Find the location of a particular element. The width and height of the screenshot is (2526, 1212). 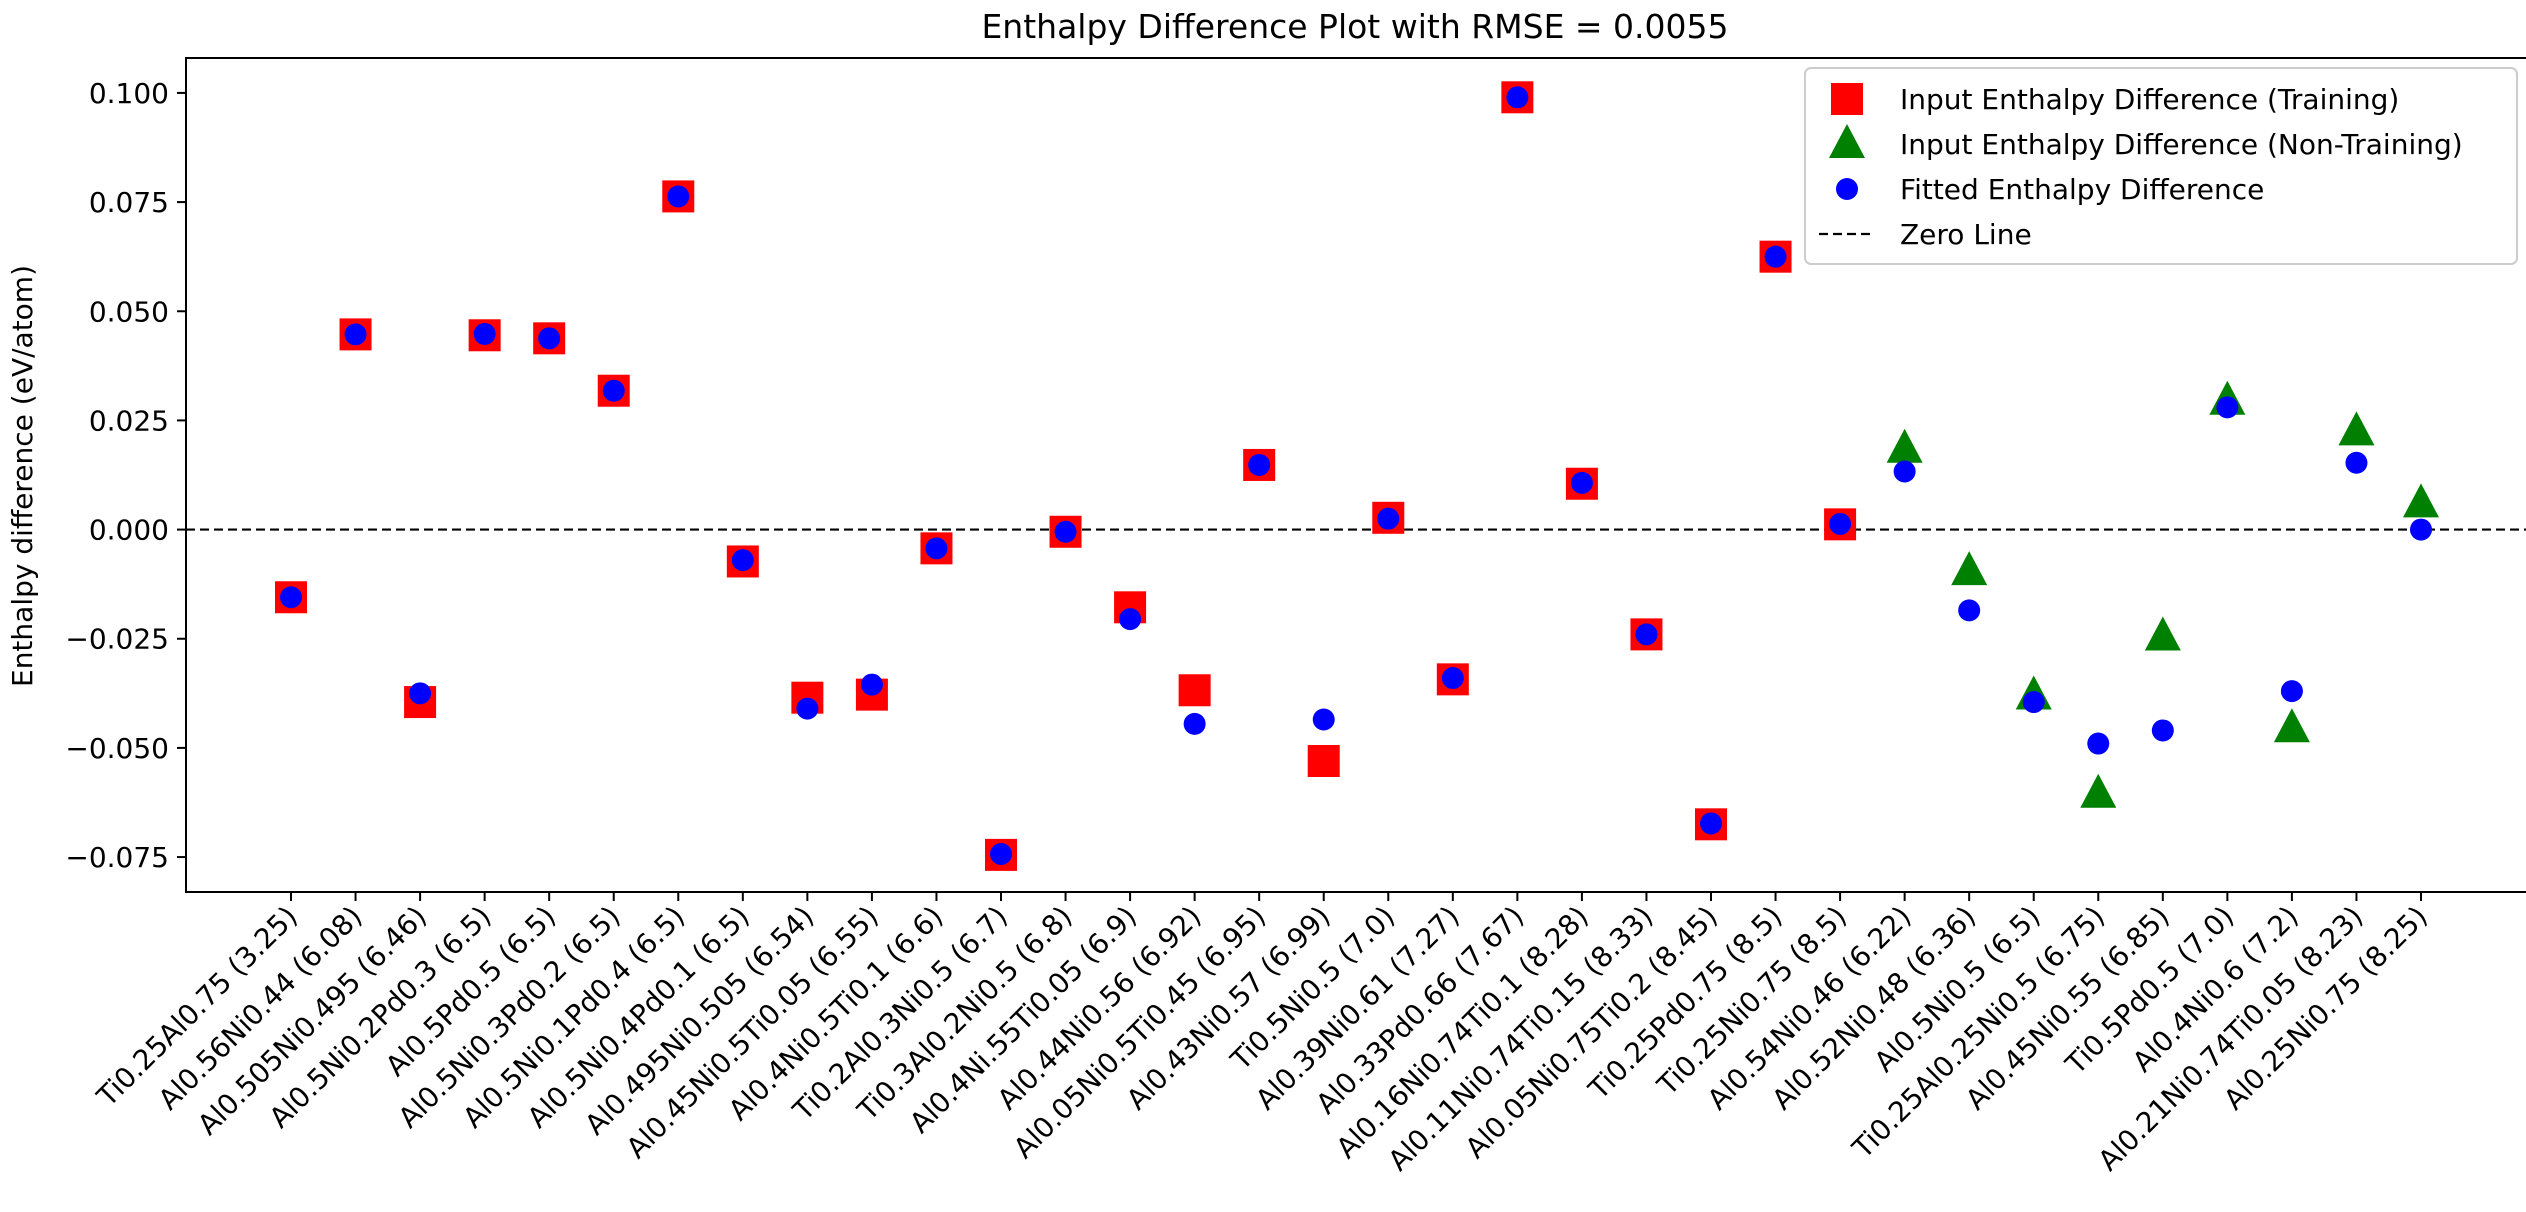

legend-marker-circle is located at coordinates (1847, 189).